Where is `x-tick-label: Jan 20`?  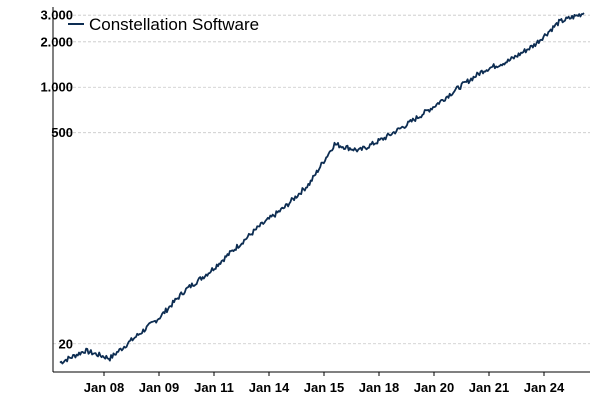 x-tick-label: Jan 20 is located at coordinates (434, 387).